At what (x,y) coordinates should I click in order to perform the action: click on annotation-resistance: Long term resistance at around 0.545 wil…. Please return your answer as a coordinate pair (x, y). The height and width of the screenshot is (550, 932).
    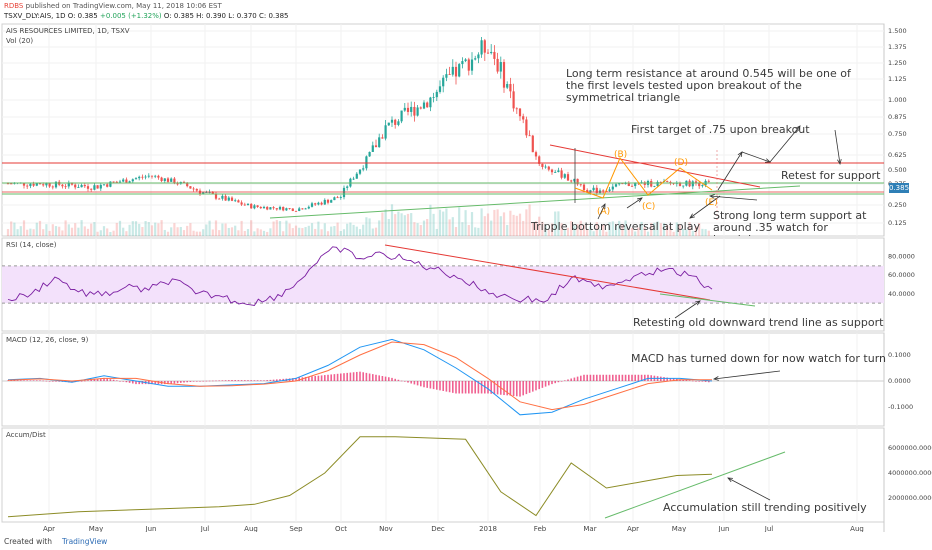
    Looking at the image, I should click on (708, 85).